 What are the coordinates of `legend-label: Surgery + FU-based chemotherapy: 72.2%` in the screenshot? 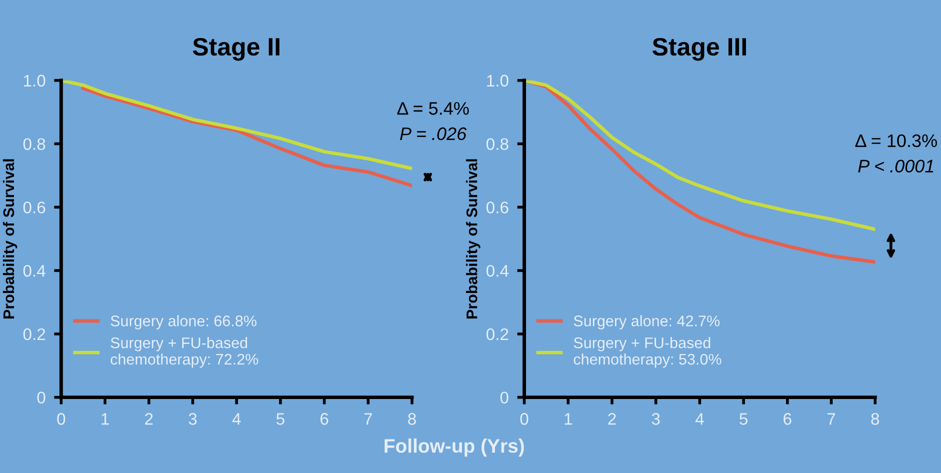 It's located at (184, 352).